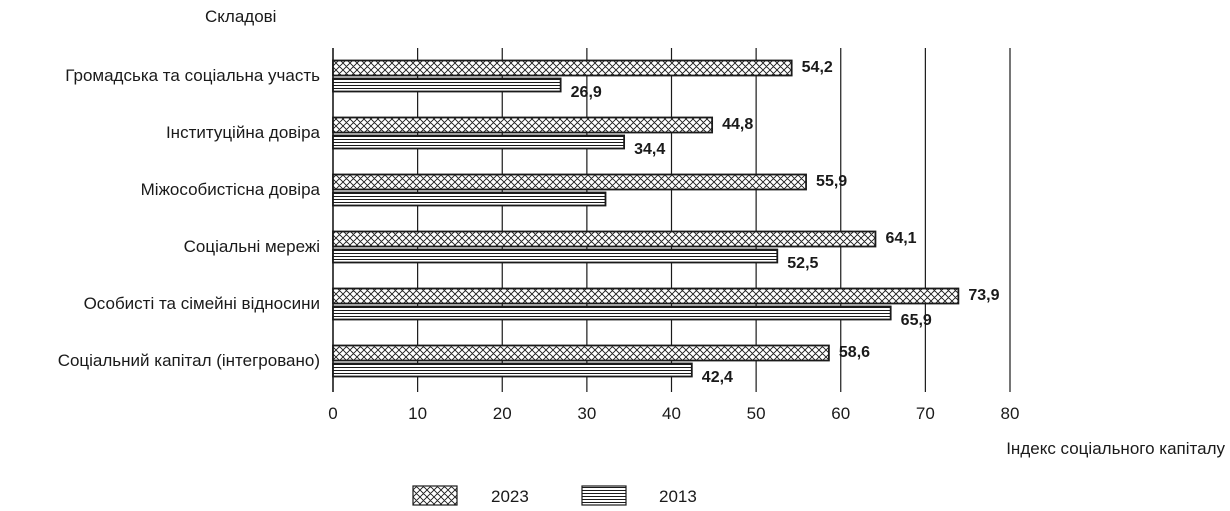 The height and width of the screenshot is (511, 1230). What do you see at coordinates (717, 377) in the screenshot?
I see `data-label-2013: 42,4` at bounding box center [717, 377].